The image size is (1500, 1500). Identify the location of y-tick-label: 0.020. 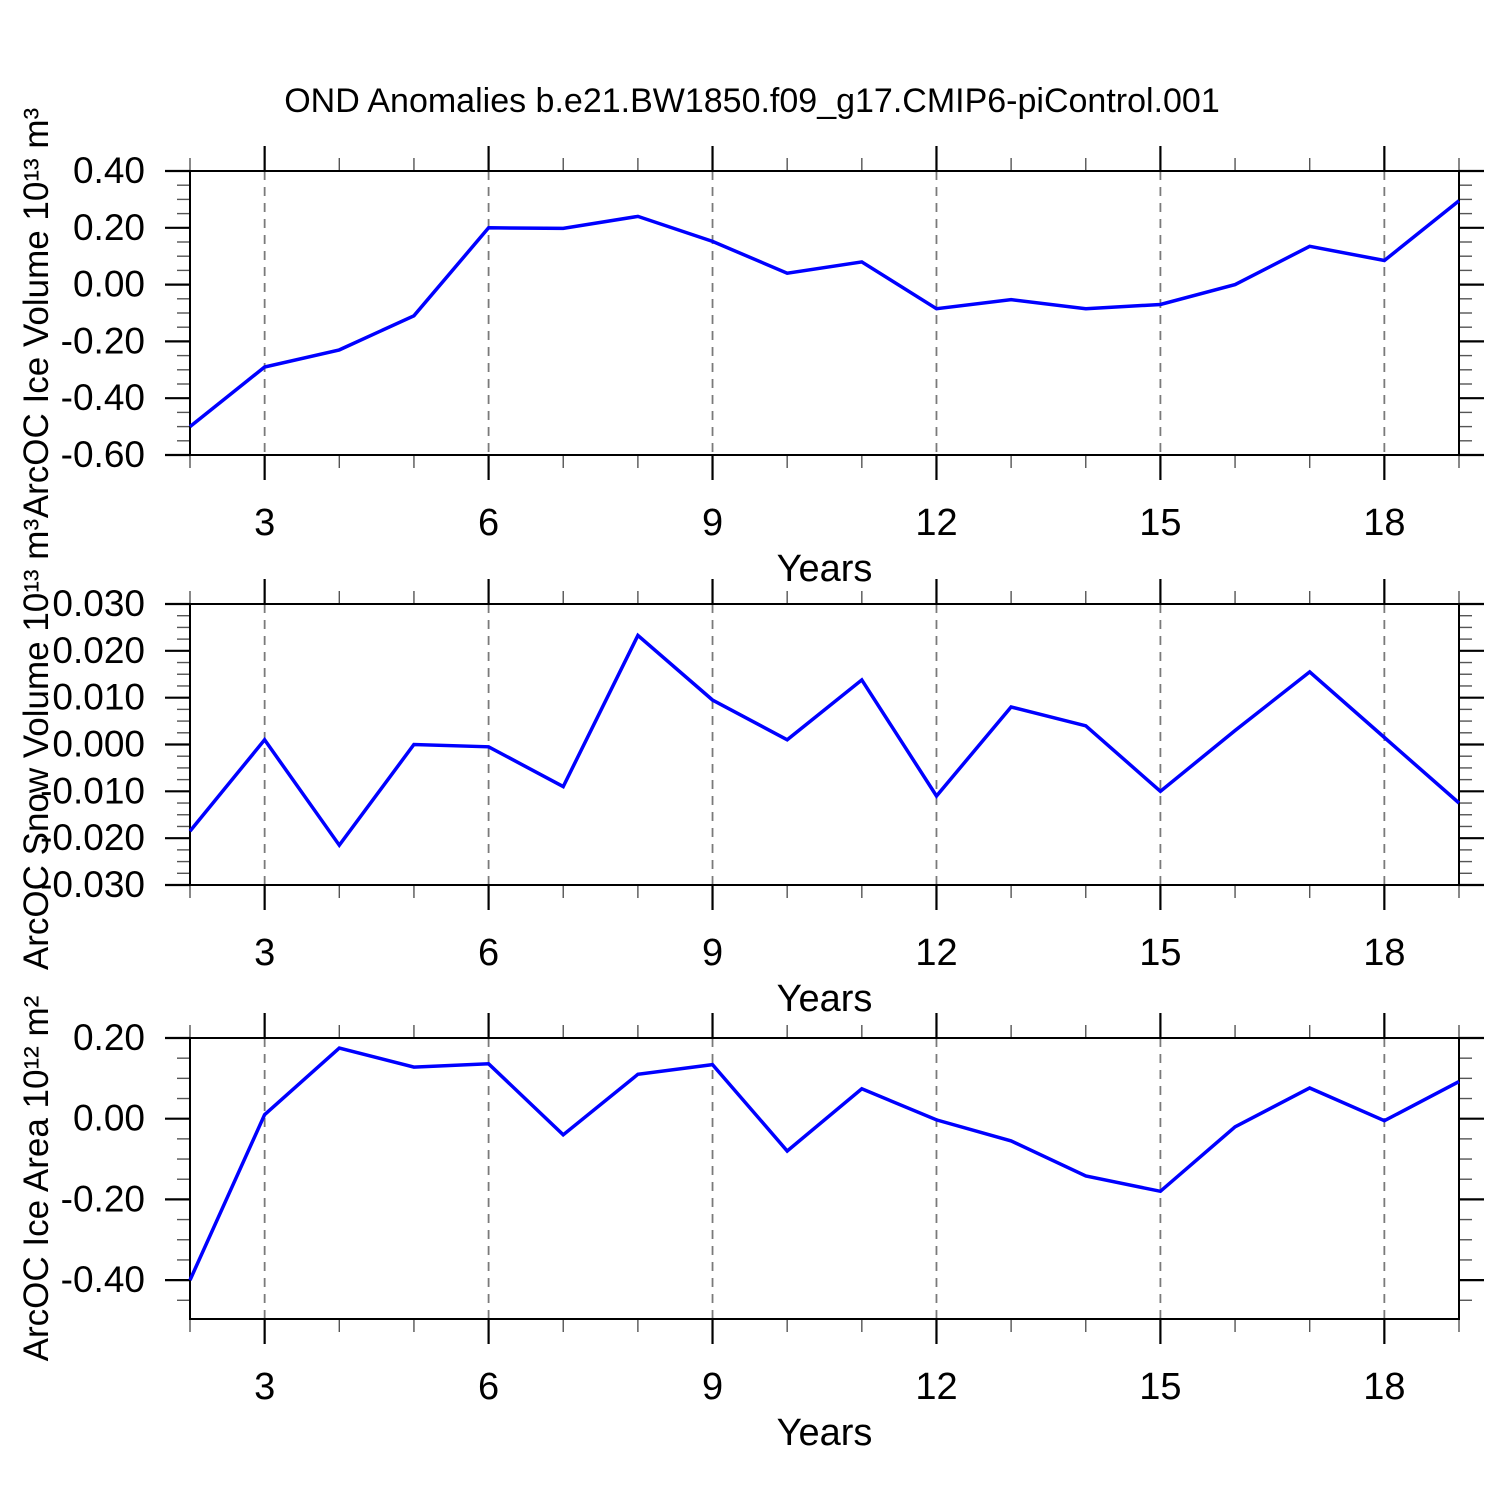
(98, 650).